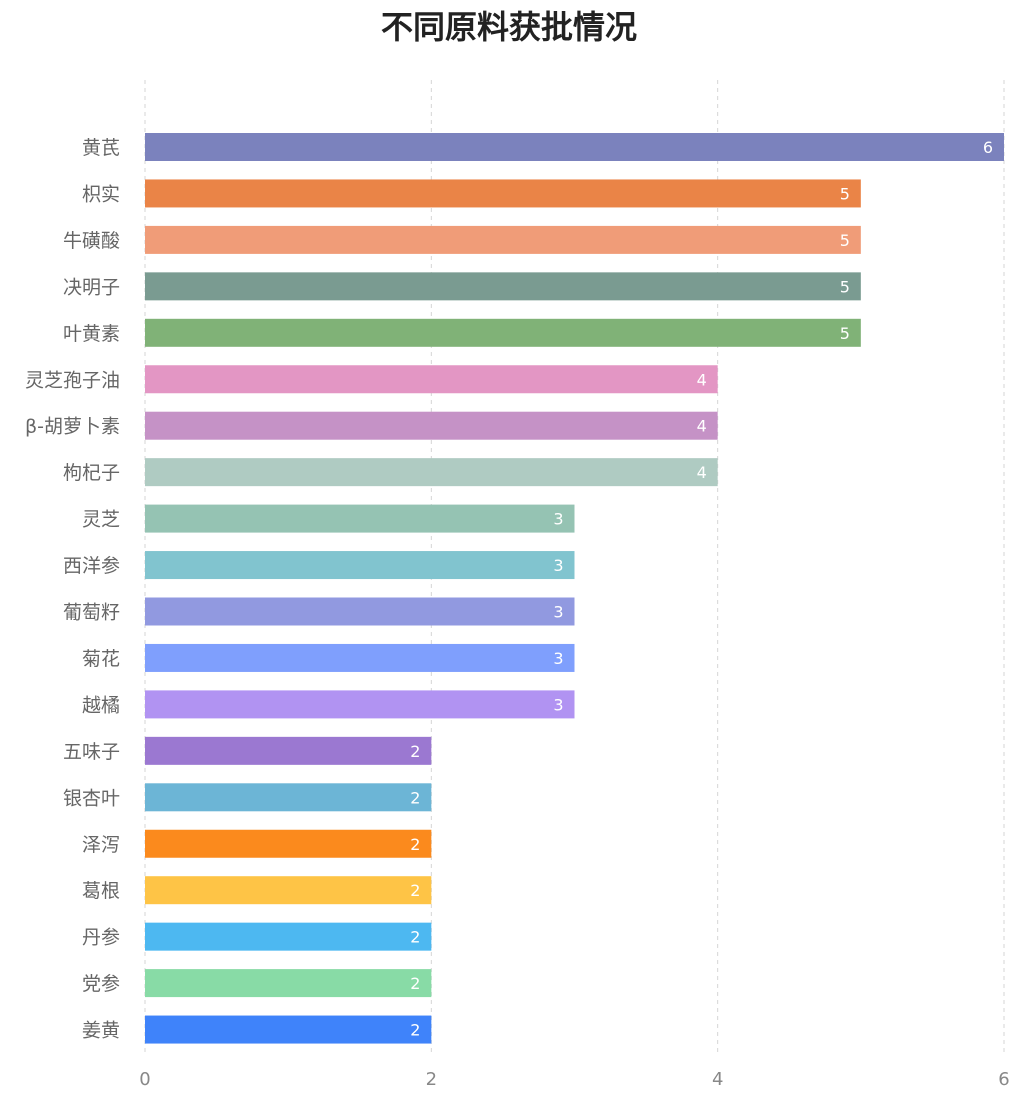  Describe the element at coordinates (101, 984) in the screenshot. I see `category-label: 党参` at that location.